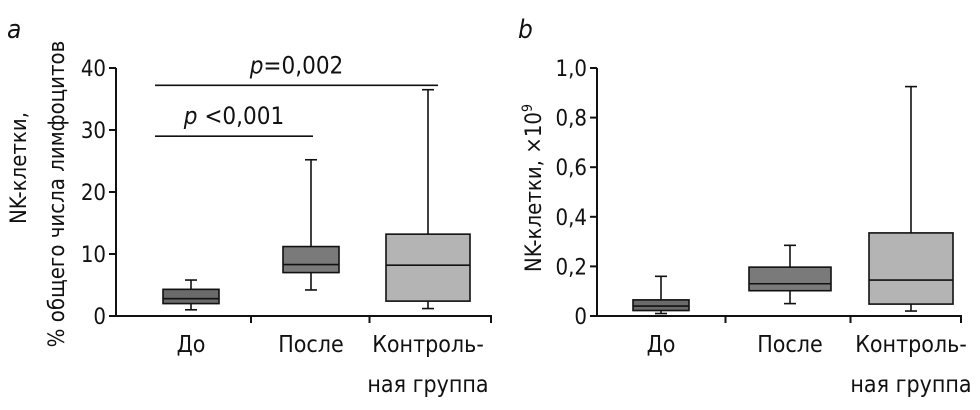 The height and width of the screenshot is (410, 980). What do you see at coordinates (14, 30) in the screenshot?
I see `panel-letter: a` at bounding box center [14, 30].